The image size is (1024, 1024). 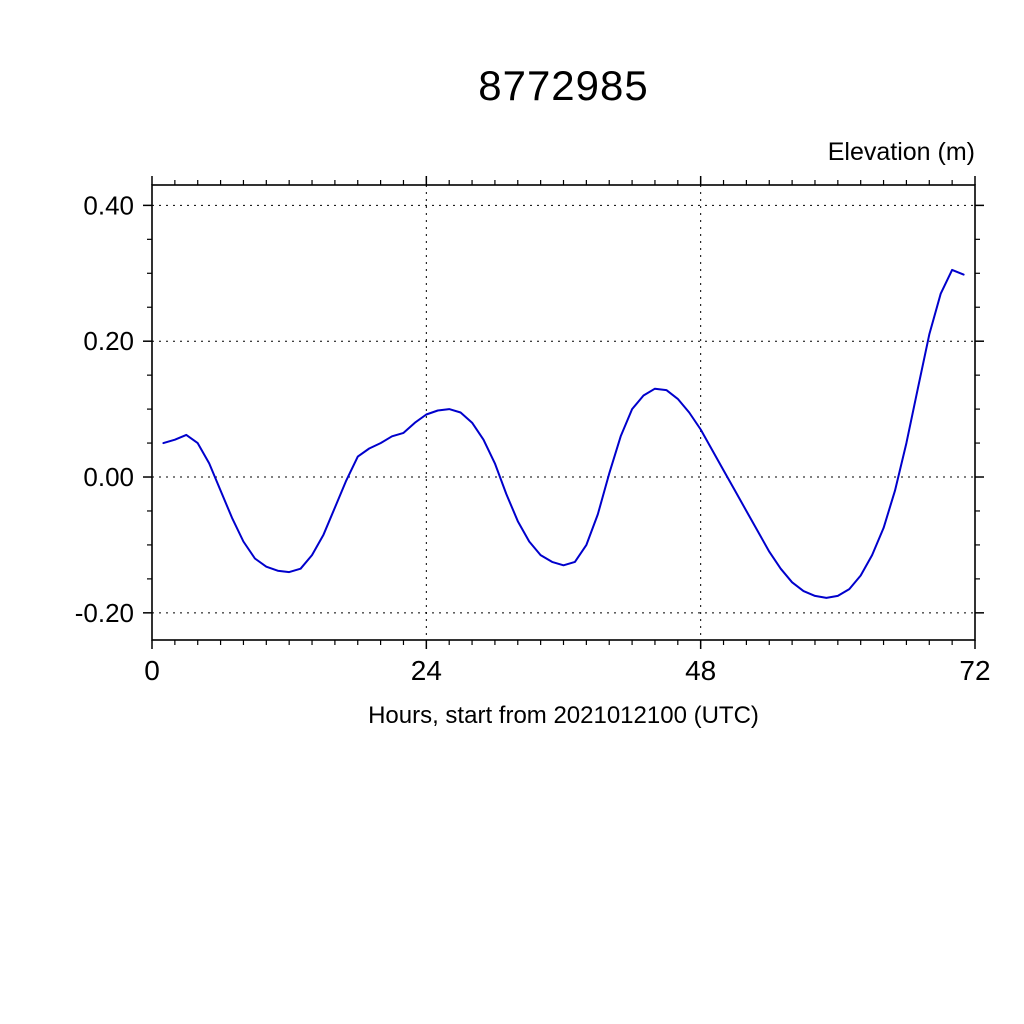 I want to click on x-tick-label: 48, so click(x=700, y=670).